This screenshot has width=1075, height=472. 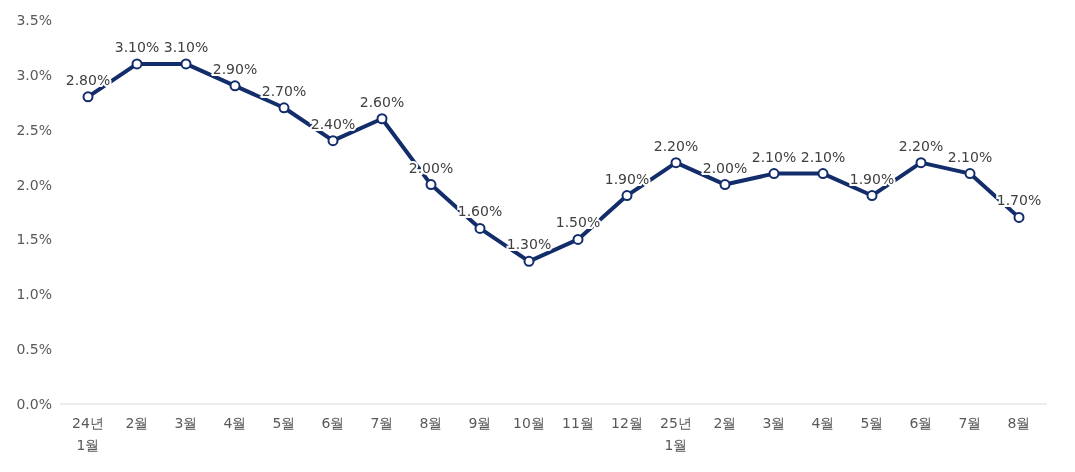 What do you see at coordinates (88, 79) in the screenshot?
I see `data-label: 2.80%` at bounding box center [88, 79].